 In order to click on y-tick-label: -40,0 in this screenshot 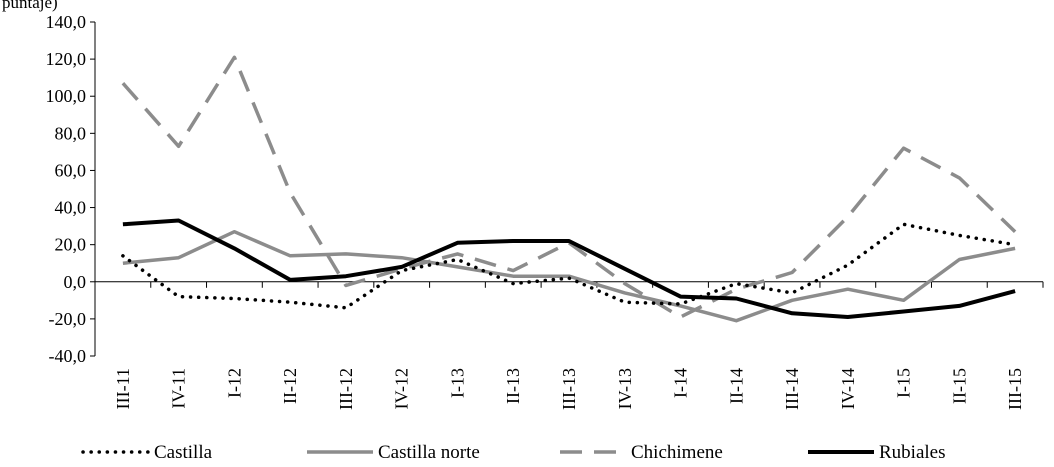, I will do `click(68, 356)`.